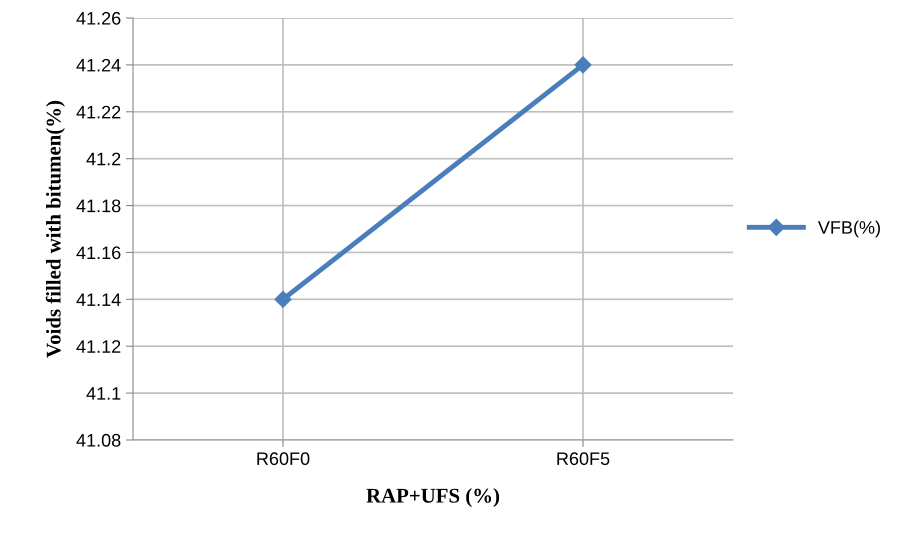  What do you see at coordinates (283, 459) in the screenshot?
I see `x-tick-label: R60F0` at bounding box center [283, 459].